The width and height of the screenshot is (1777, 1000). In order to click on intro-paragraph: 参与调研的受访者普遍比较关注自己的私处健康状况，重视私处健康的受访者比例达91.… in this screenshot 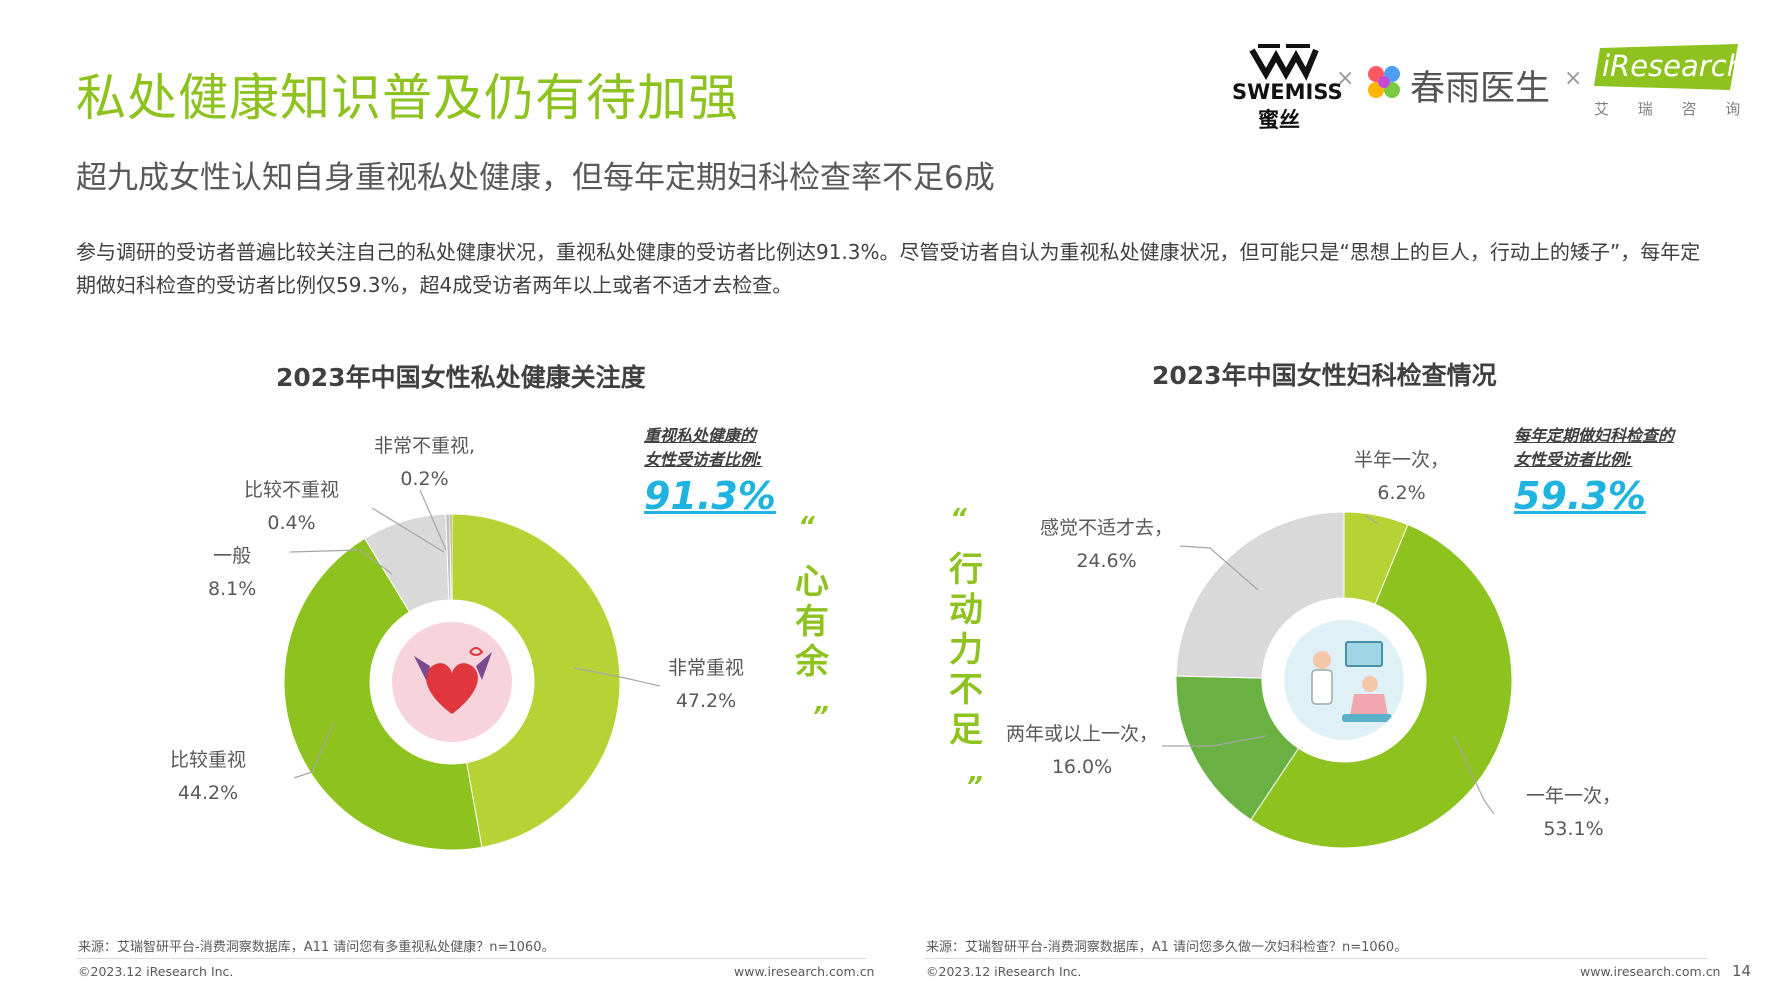, I will do `click(888, 268)`.